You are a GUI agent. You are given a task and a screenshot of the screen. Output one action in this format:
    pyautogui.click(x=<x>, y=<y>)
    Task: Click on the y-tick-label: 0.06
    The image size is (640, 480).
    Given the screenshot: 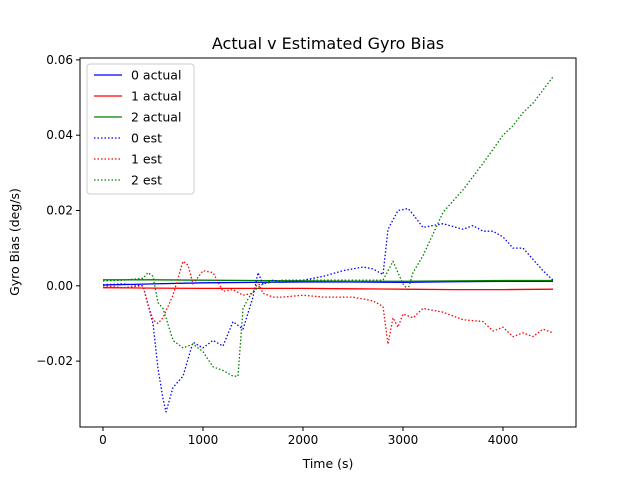 What is the action you would take?
    pyautogui.click(x=59, y=60)
    